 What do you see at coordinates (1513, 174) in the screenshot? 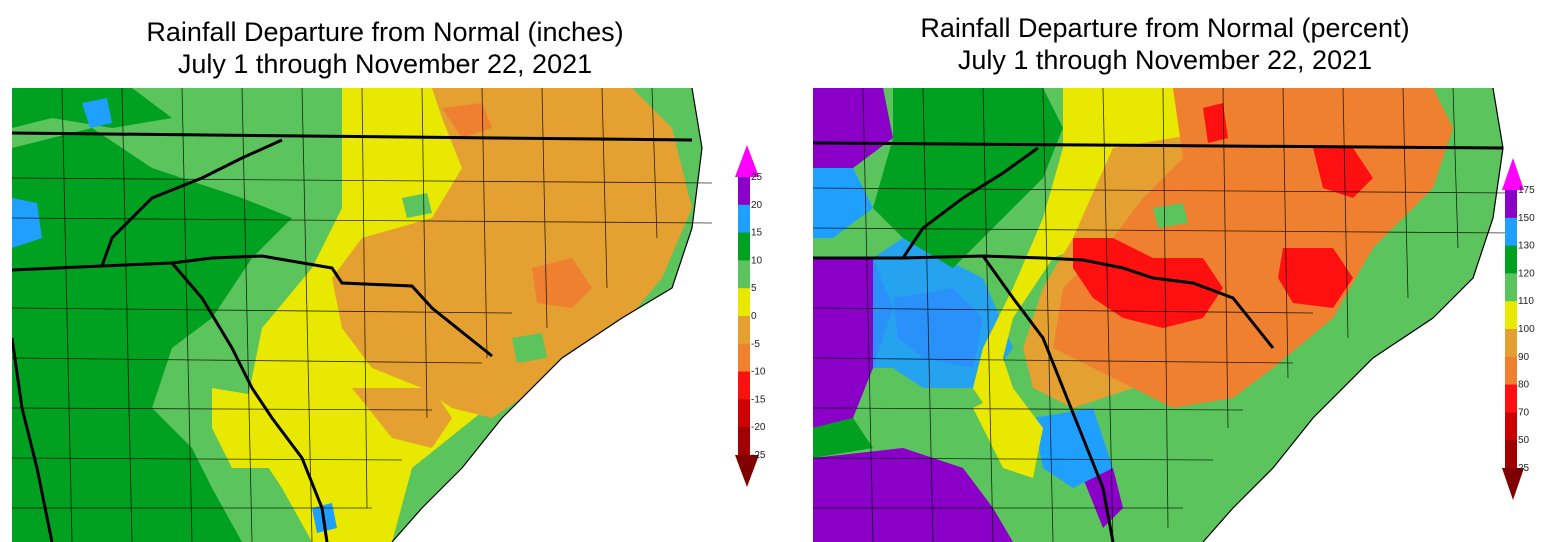
I see `right-colorbar-top-arrow` at bounding box center [1513, 174].